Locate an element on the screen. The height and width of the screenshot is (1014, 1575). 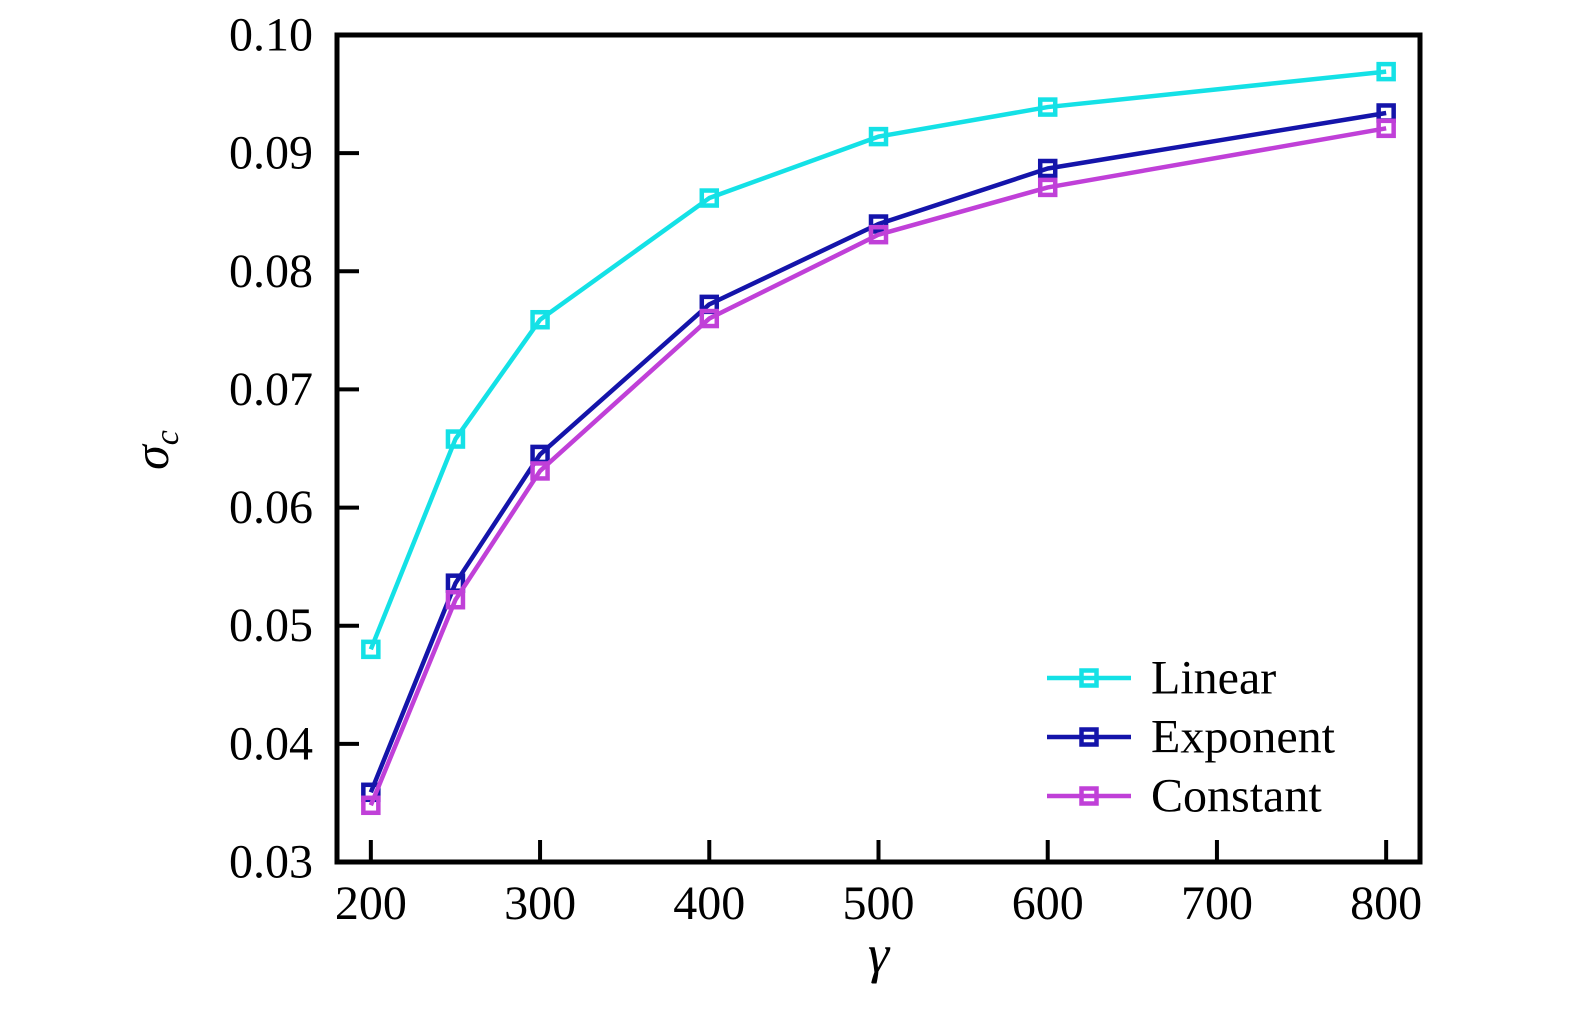
y-tick-label: 0.05 is located at coordinates (271, 625).